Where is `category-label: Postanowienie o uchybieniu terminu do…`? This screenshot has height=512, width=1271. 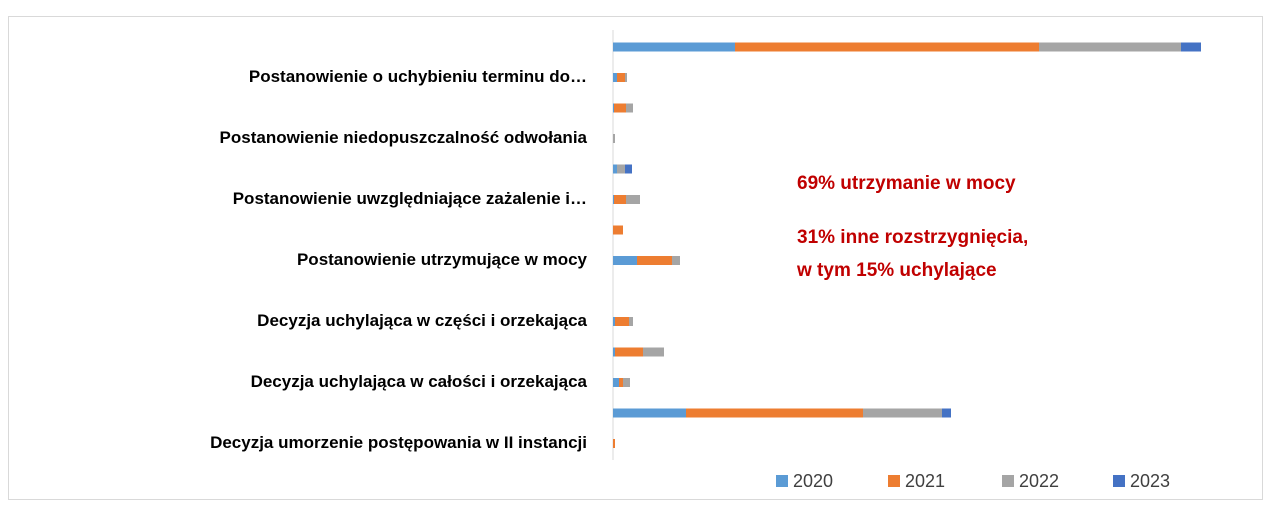
category-label: Postanowienie o uchybieniu terminu do… is located at coordinates (418, 76).